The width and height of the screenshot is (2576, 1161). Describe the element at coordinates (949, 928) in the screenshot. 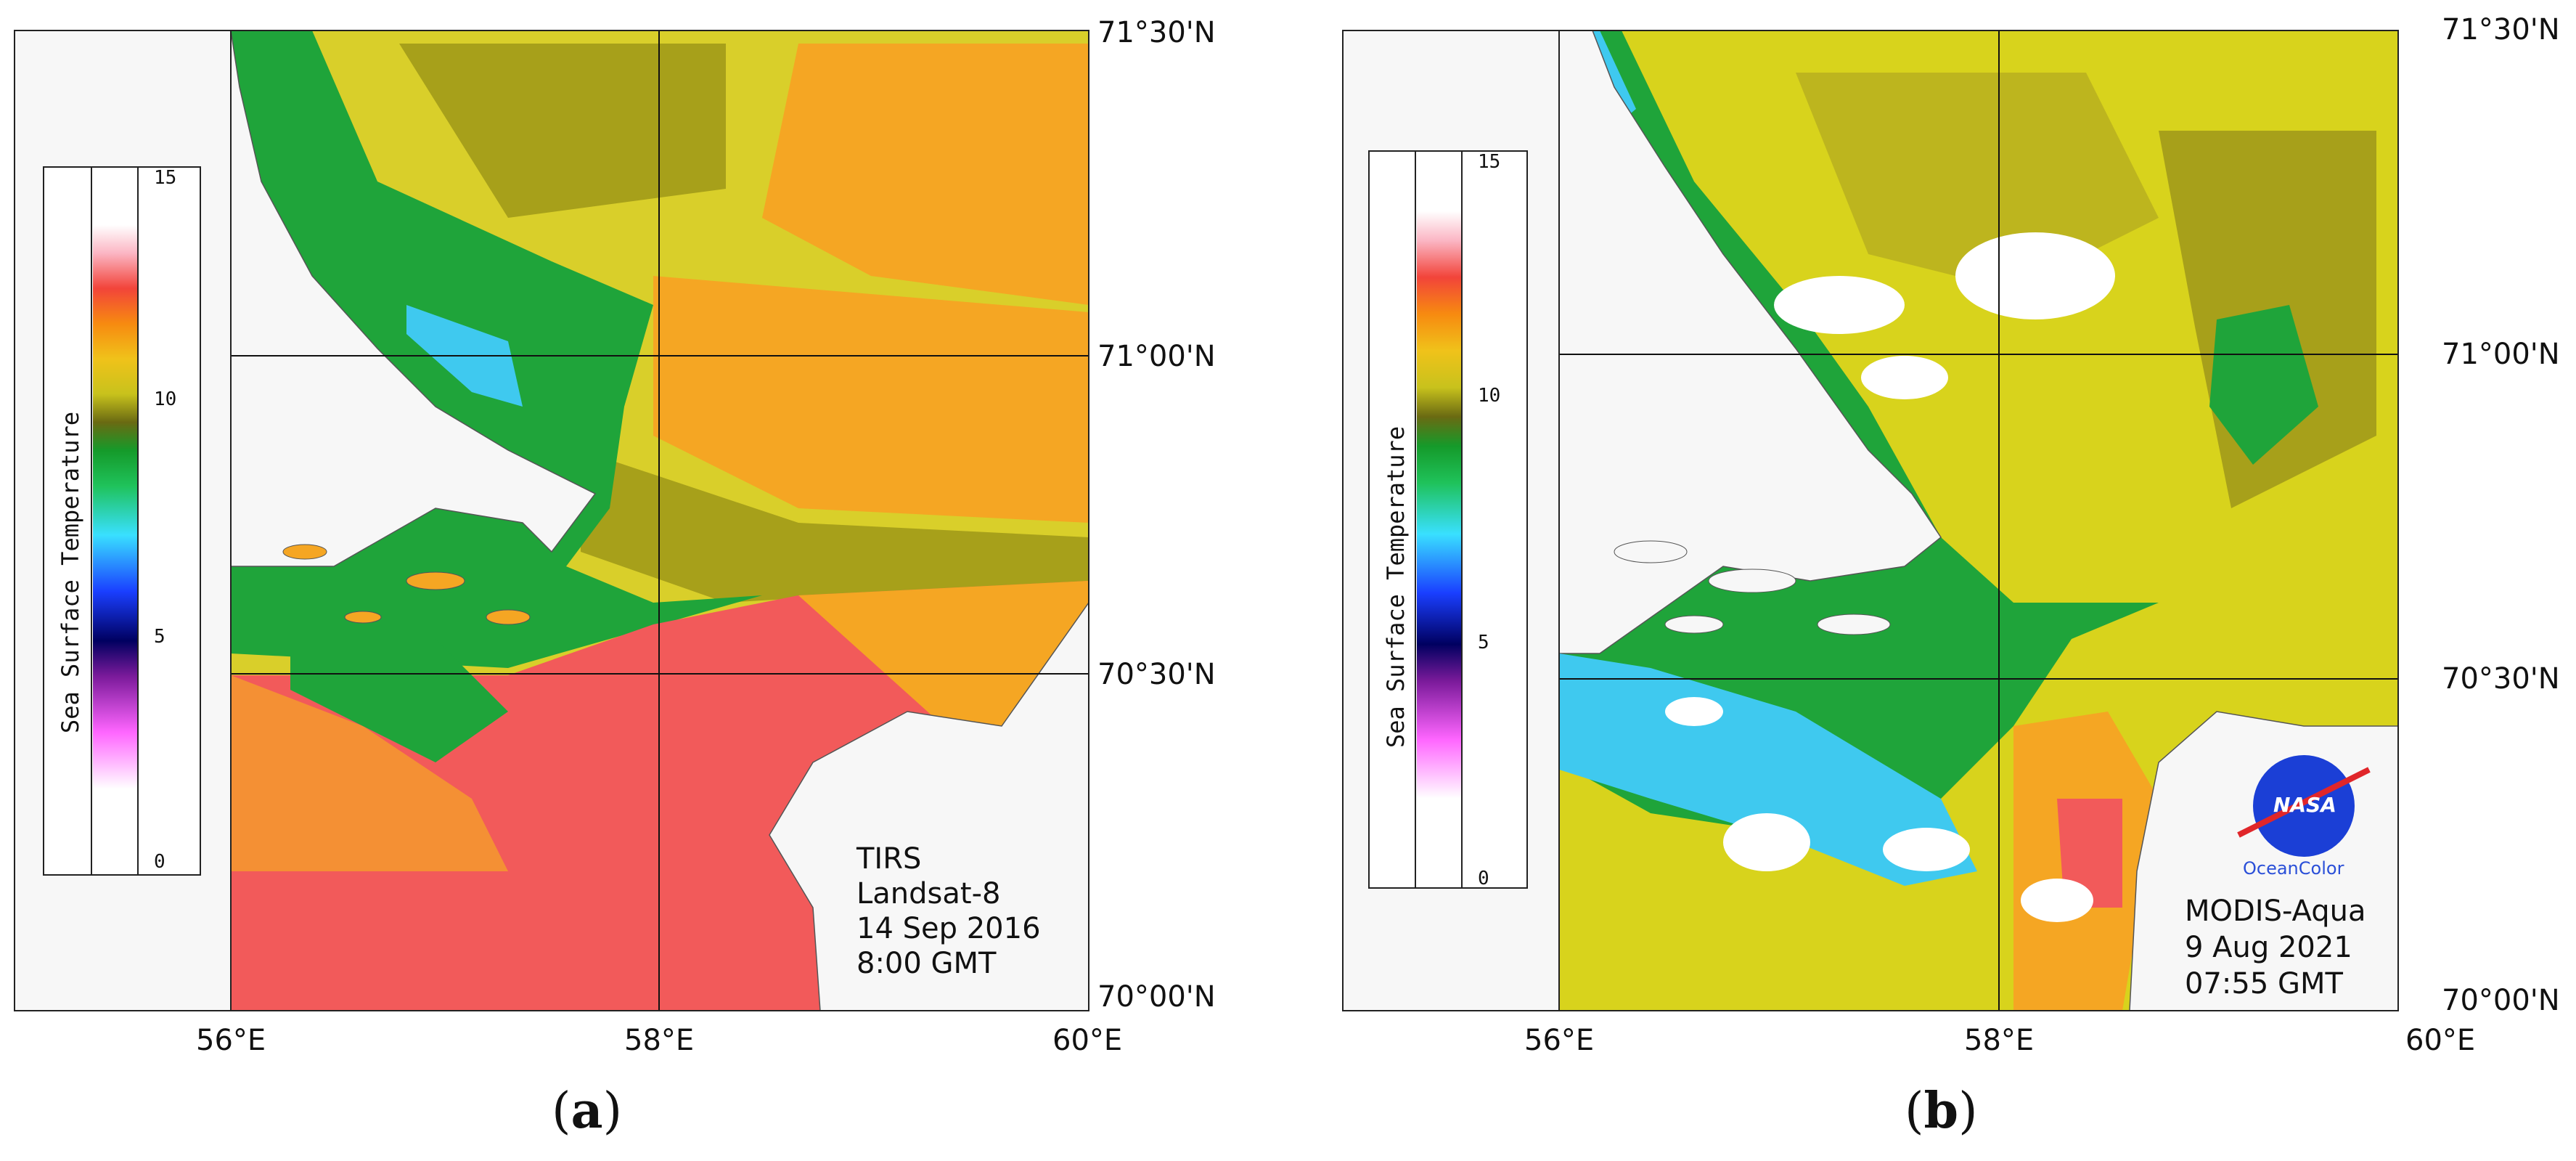

I see `sensor-line: 14 Sep 2016` at that location.